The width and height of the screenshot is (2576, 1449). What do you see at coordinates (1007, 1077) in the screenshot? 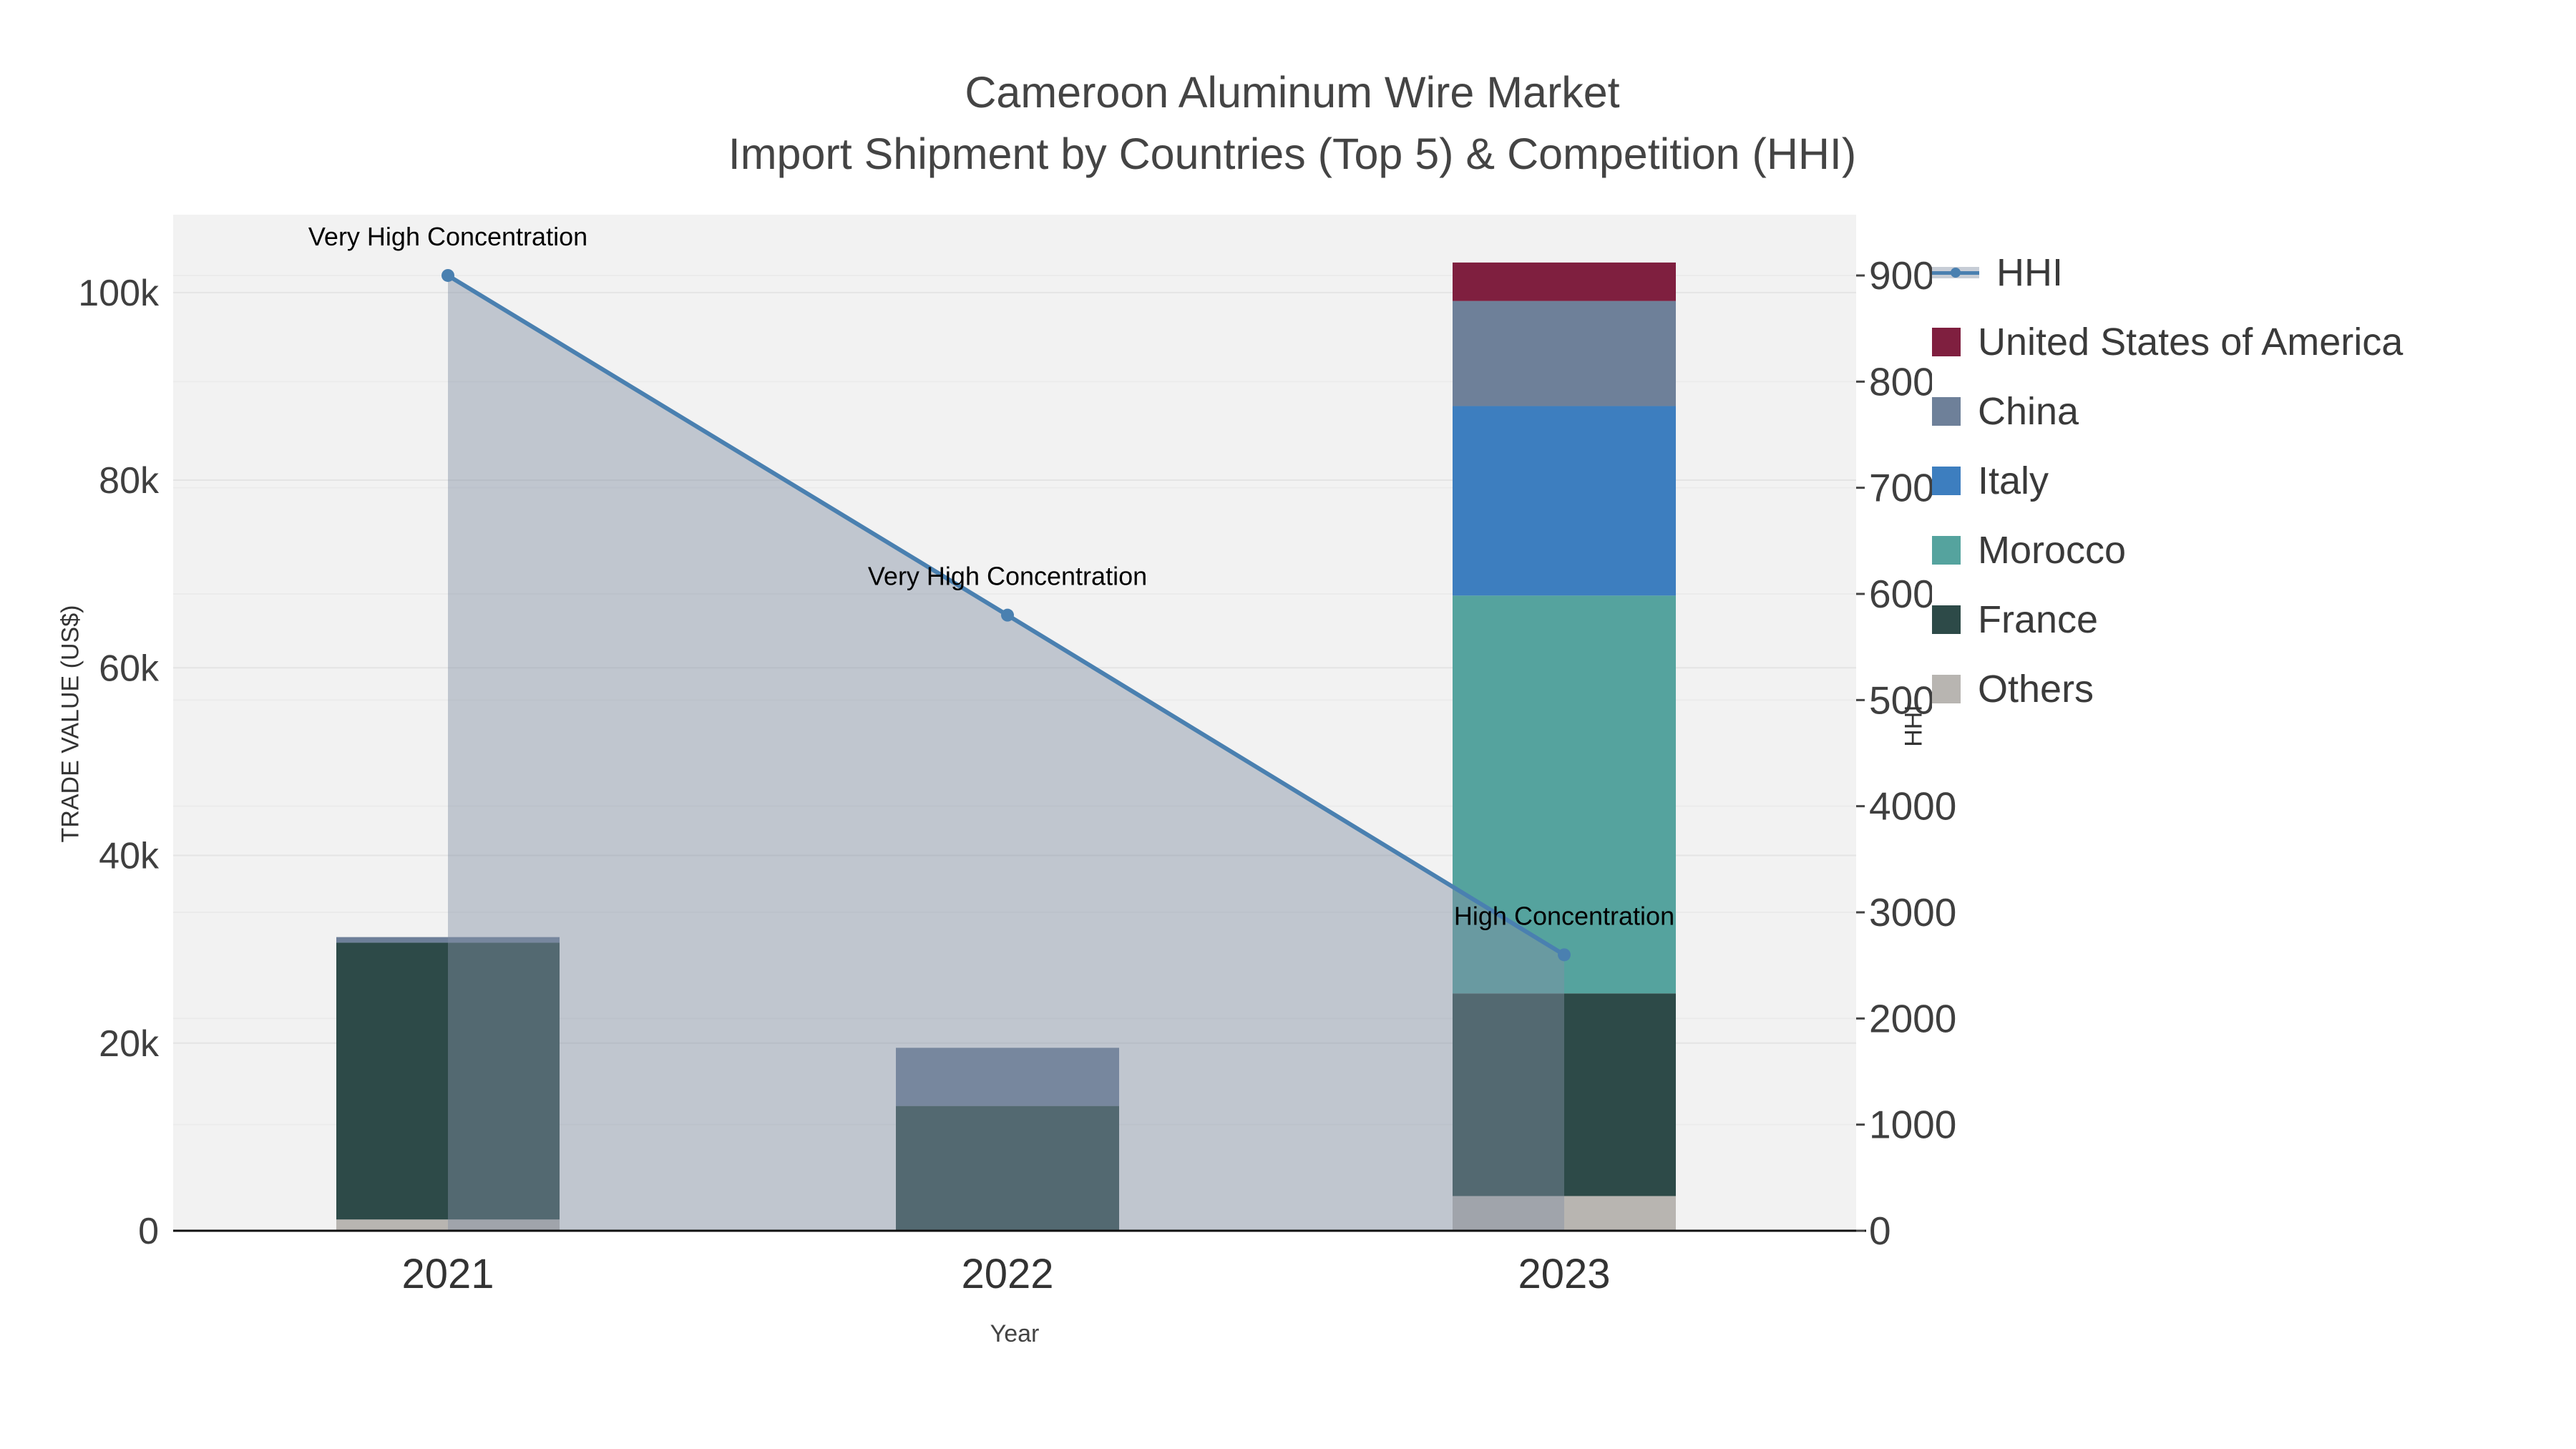
I see `bar-segment-2022-china` at bounding box center [1007, 1077].